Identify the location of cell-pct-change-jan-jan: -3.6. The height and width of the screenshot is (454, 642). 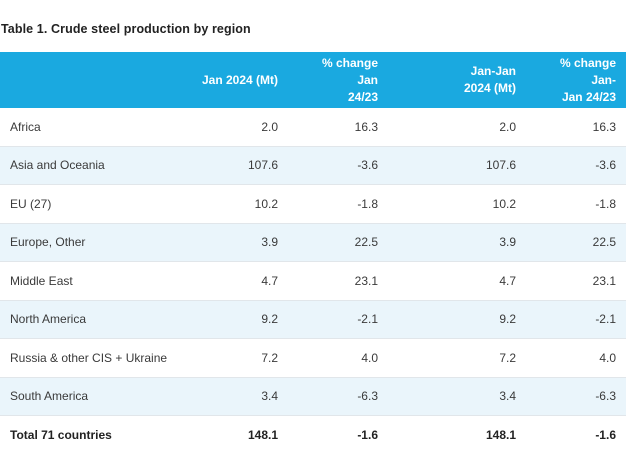
(576, 165).